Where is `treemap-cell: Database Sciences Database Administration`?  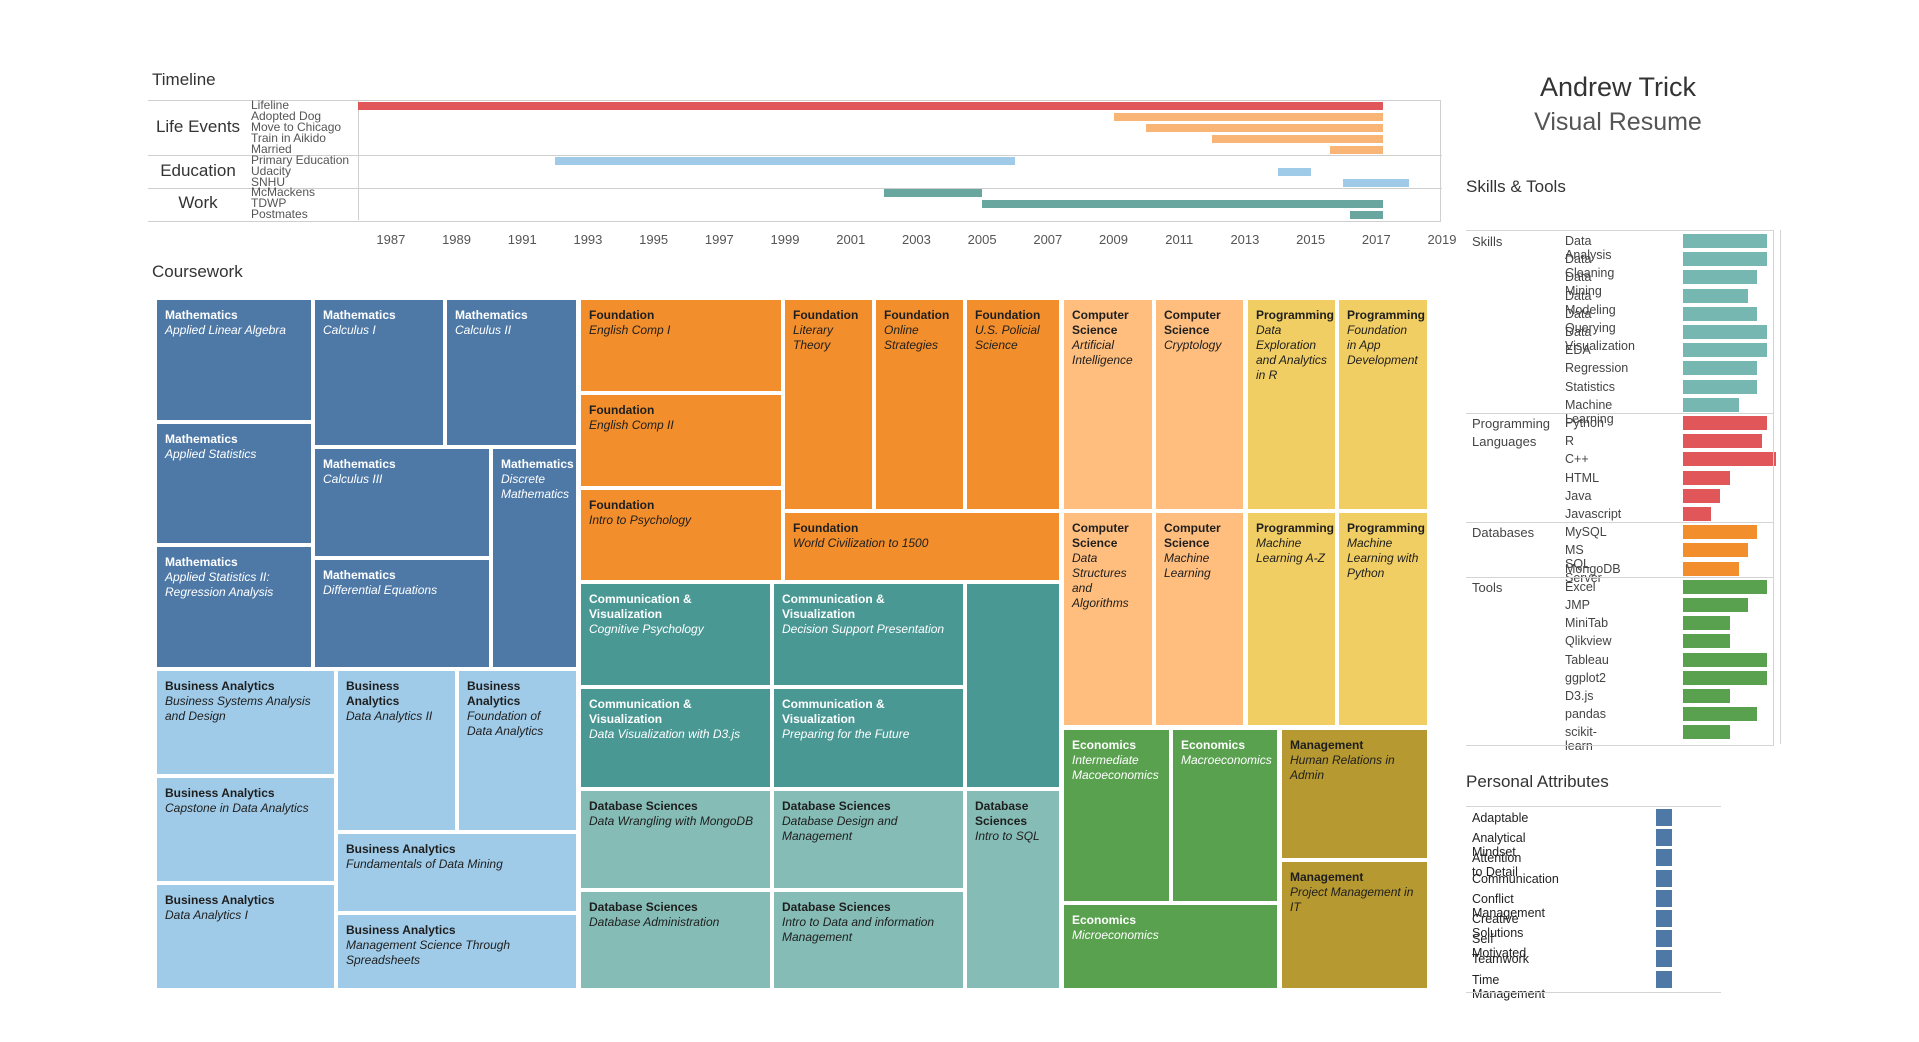
treemap-cell: Database Sciences Database Administration is located at coordinates (675, 940).